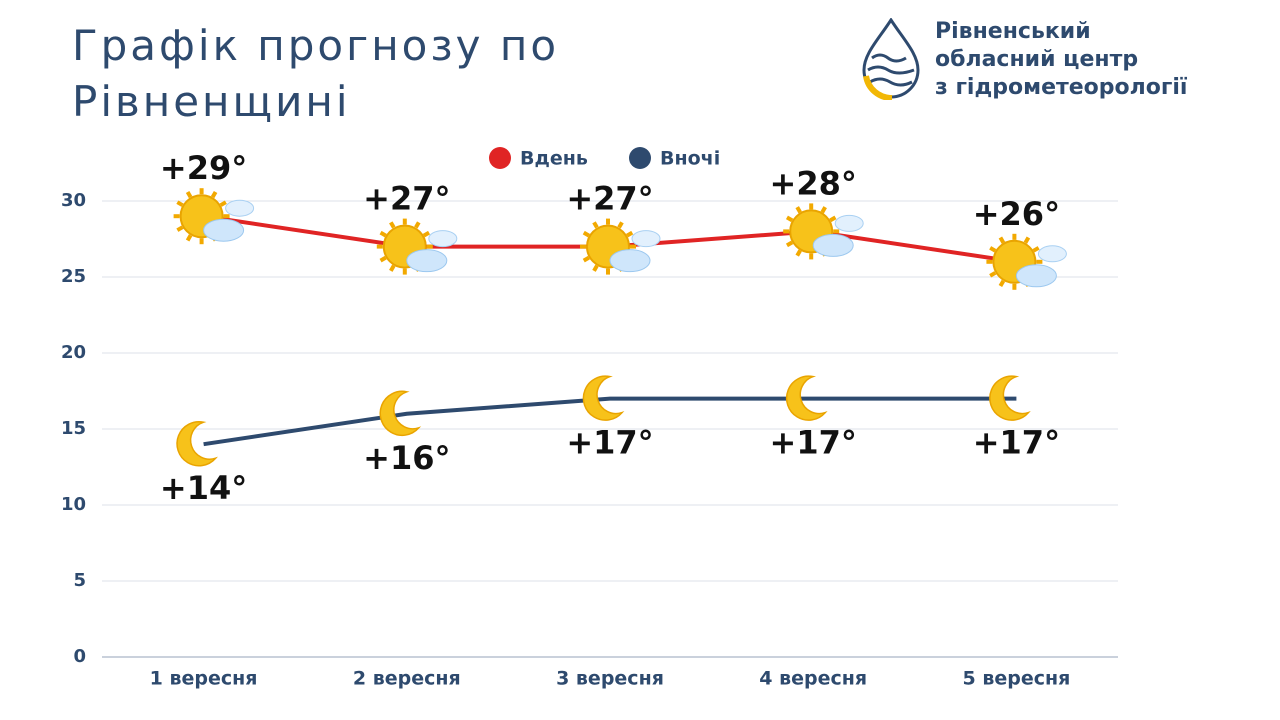  I want to click on value-label: +28°, so click(813, 183).